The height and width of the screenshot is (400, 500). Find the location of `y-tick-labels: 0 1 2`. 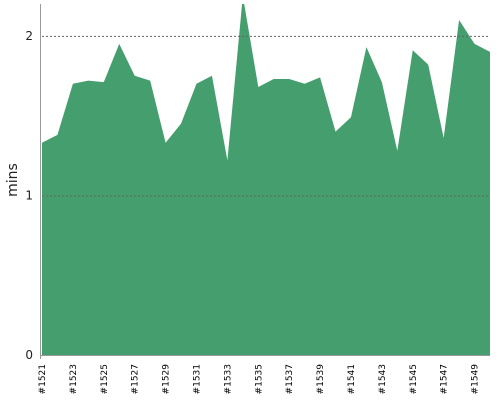

y-tick-labels: 0 1 2 is located at coordinates (29, 195).